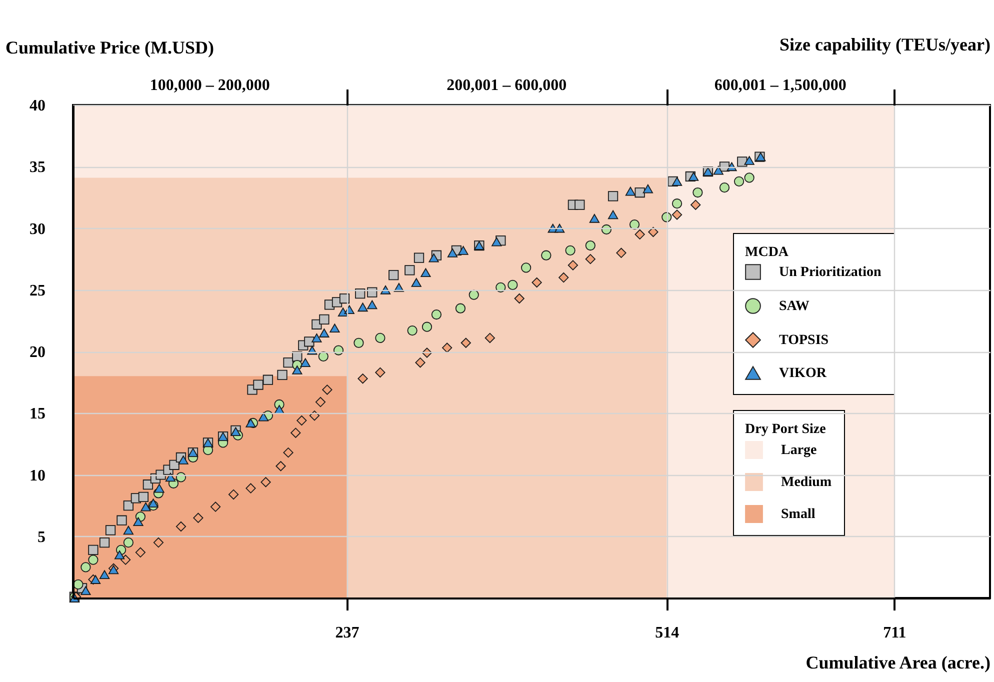 This screenshot has height=682, width=994. Describe the element at coordinates (885, 44) in the screenshot. I see `x2-axis-title: Size capability (TEUs/year)` at that location.